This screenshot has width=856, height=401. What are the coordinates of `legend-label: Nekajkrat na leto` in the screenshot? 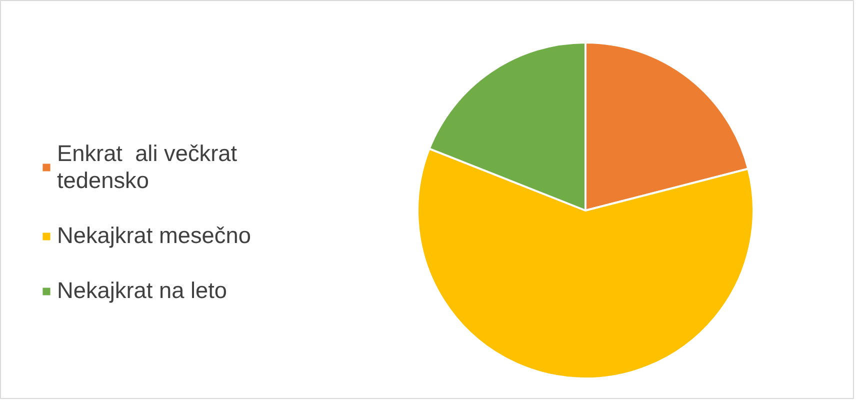 It's located at (142, 290).